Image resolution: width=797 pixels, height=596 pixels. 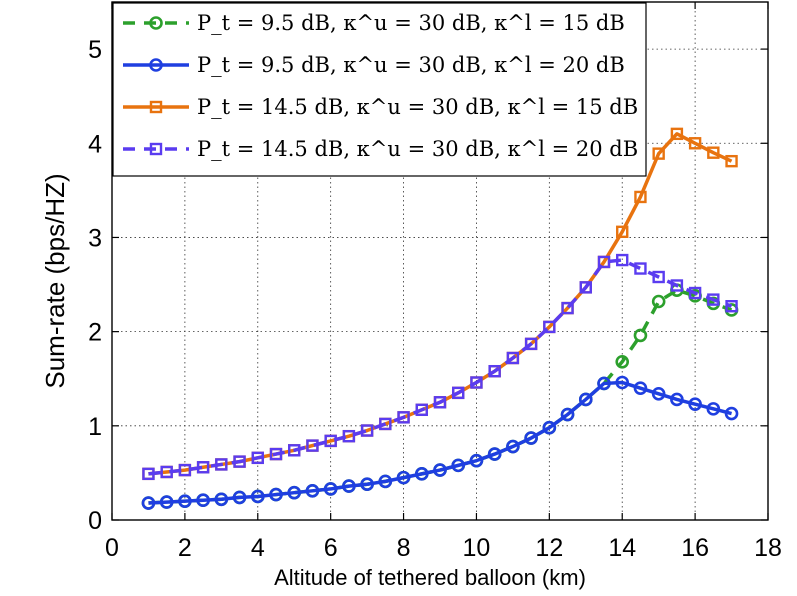 What do you see at coordinates (417, 149) in the screenshot?
I see `legend-label: P_t = 14.5 dB, κ^u = 30 dB, κ^l = 20 dB` at bounding box center [417, 149].